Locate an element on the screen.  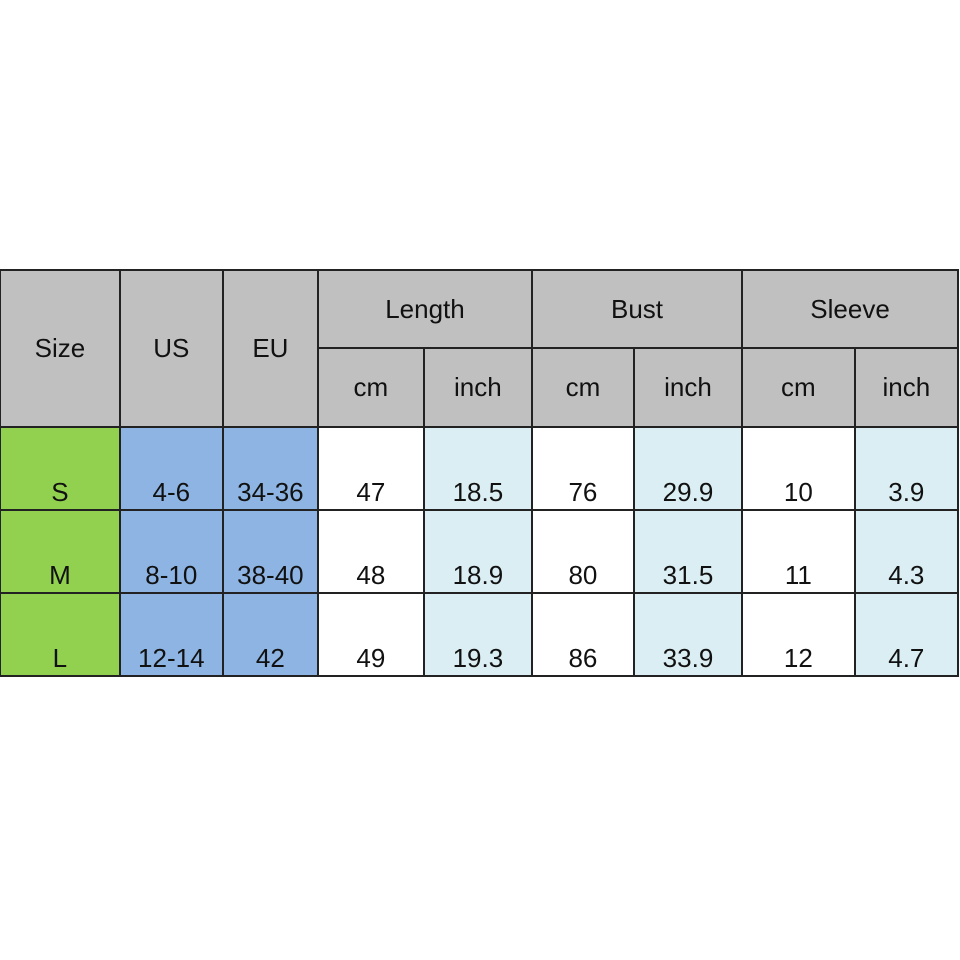
table-row: M 8-10 38-40 48 18.9 80 31.5 11 4.3 is located at coordinates (480, 551).